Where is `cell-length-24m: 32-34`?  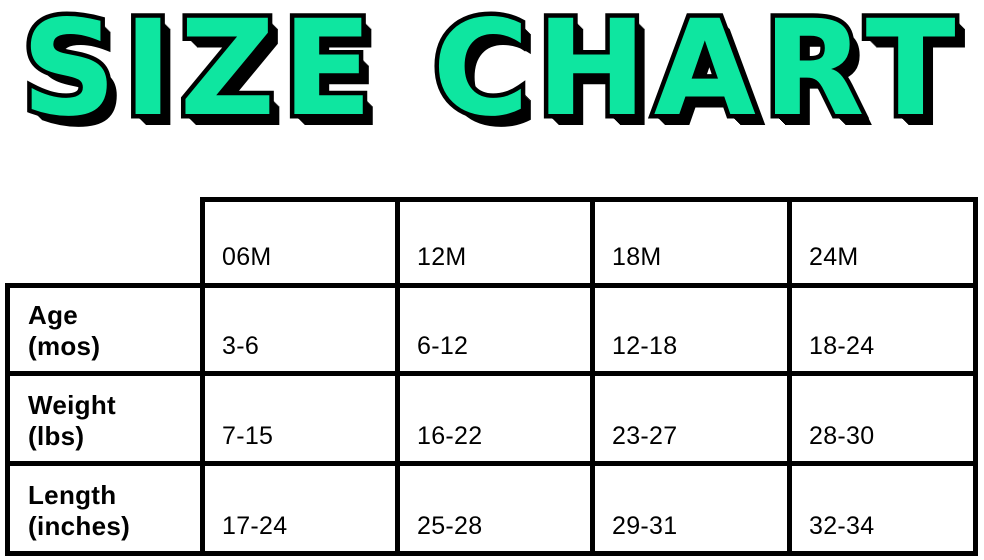
cell-length-24m: 32-34 is located at coordinates (842, 526).